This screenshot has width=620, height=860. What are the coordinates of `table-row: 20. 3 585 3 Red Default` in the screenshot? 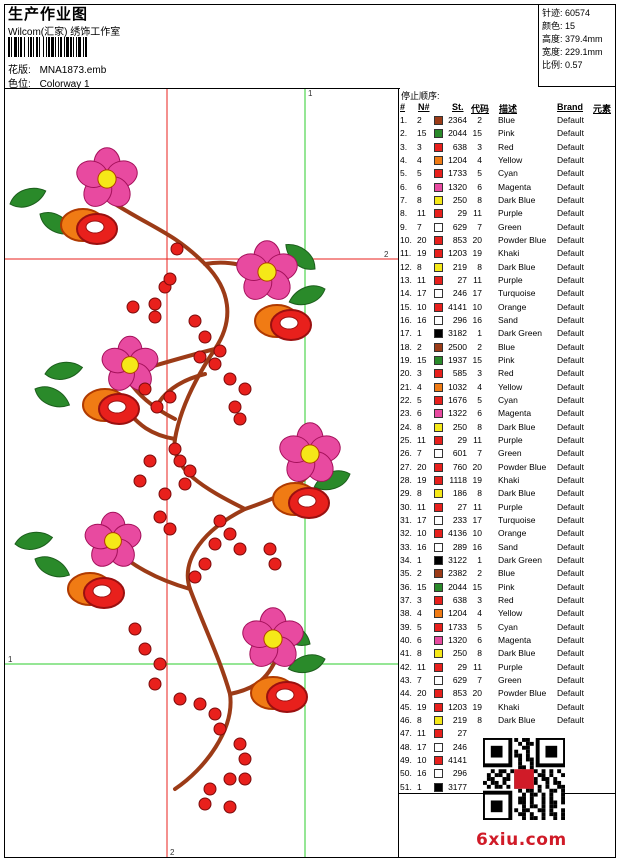 It's located at (508, 373).